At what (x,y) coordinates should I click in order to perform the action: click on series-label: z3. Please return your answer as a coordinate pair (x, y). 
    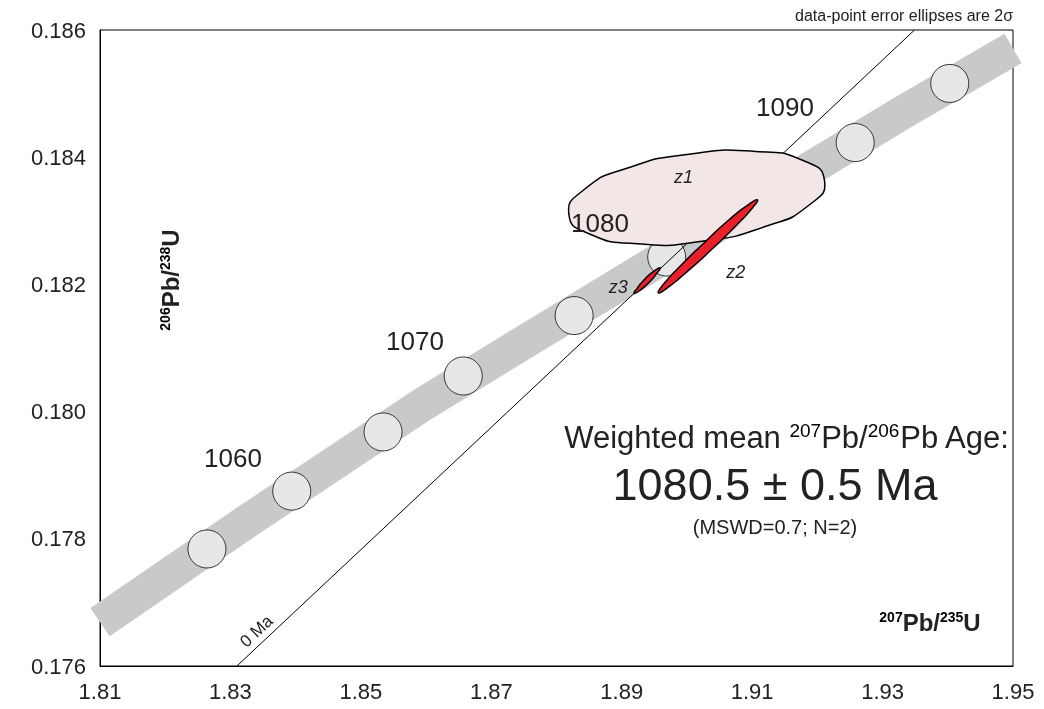
    Looking at the image, I should click on (617, 286).